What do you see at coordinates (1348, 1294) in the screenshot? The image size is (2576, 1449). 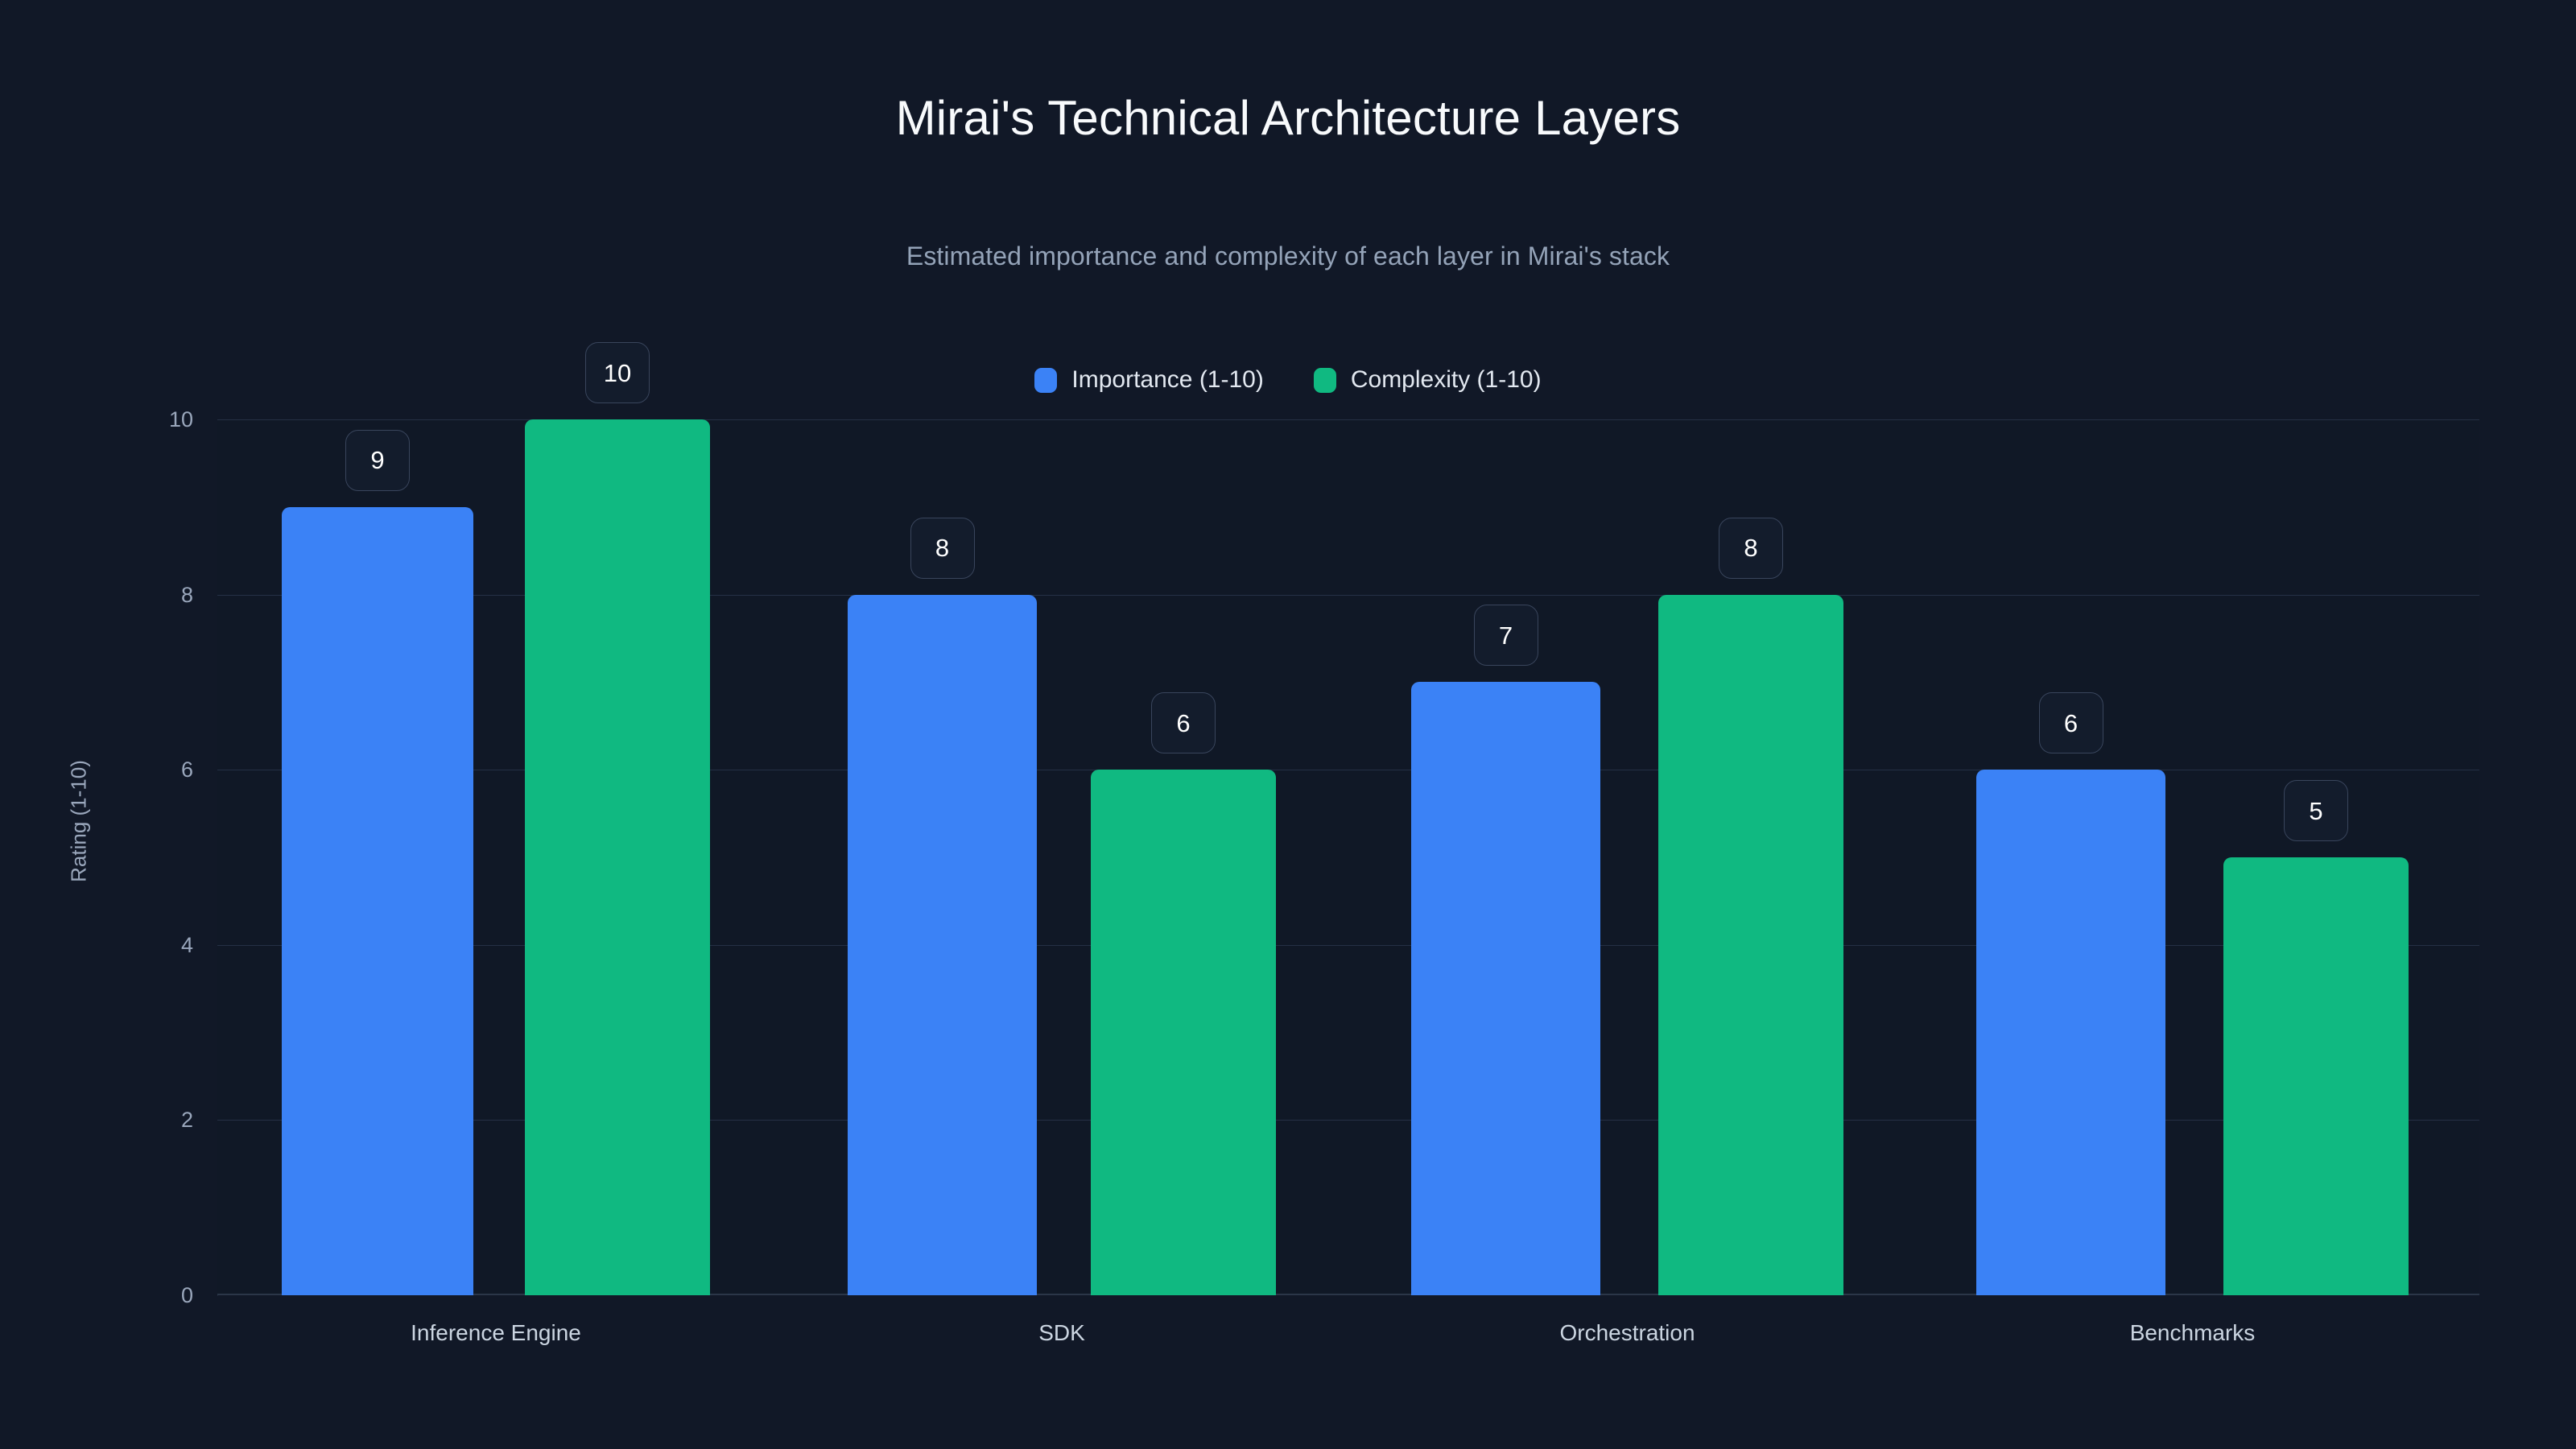 I see `x-axis-line` at bounding box center [1348, 1294].